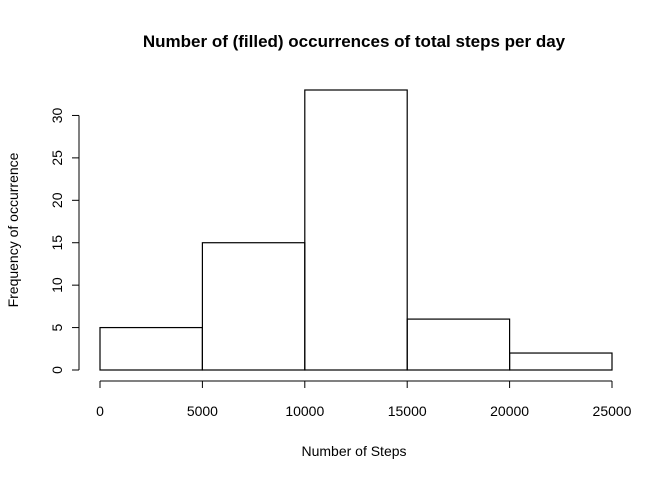  What do you see at coordinates (57, 370) in the screenshot?
I see `y-tick-label: 0` at bounding box center [57, 370].